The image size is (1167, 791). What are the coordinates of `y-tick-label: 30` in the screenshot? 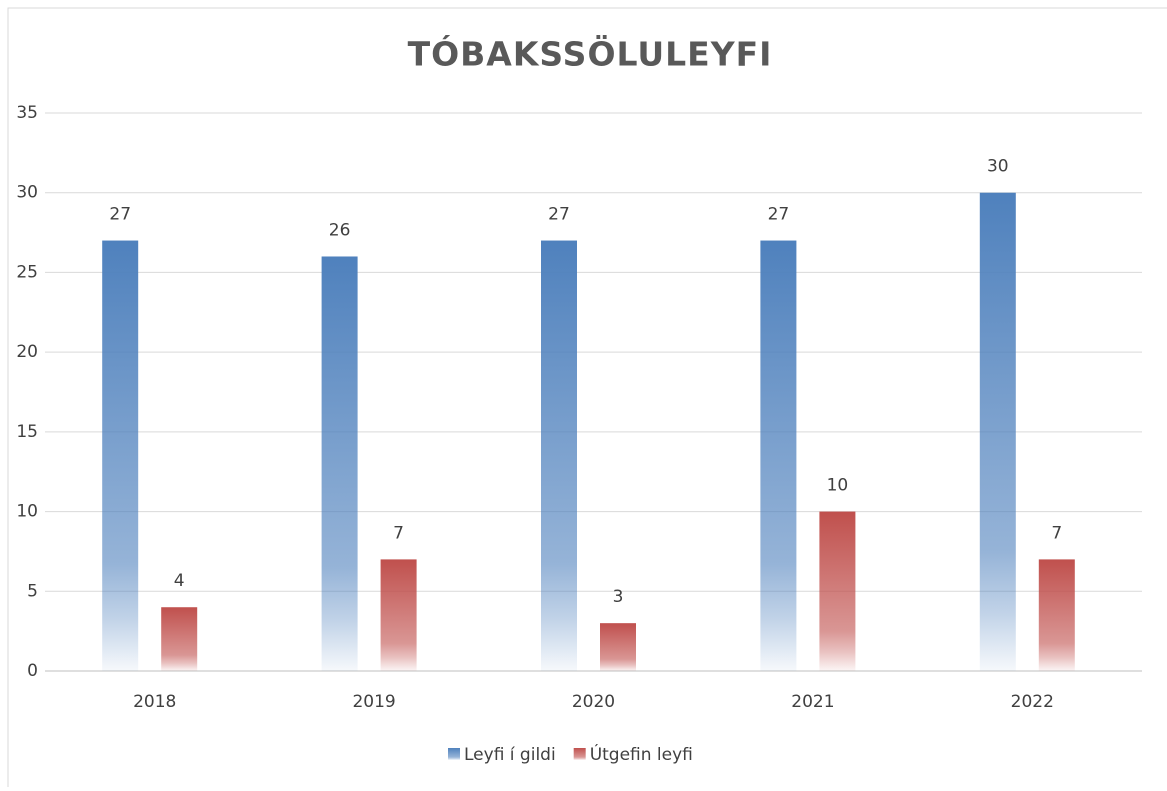 It's located at (27, 193).